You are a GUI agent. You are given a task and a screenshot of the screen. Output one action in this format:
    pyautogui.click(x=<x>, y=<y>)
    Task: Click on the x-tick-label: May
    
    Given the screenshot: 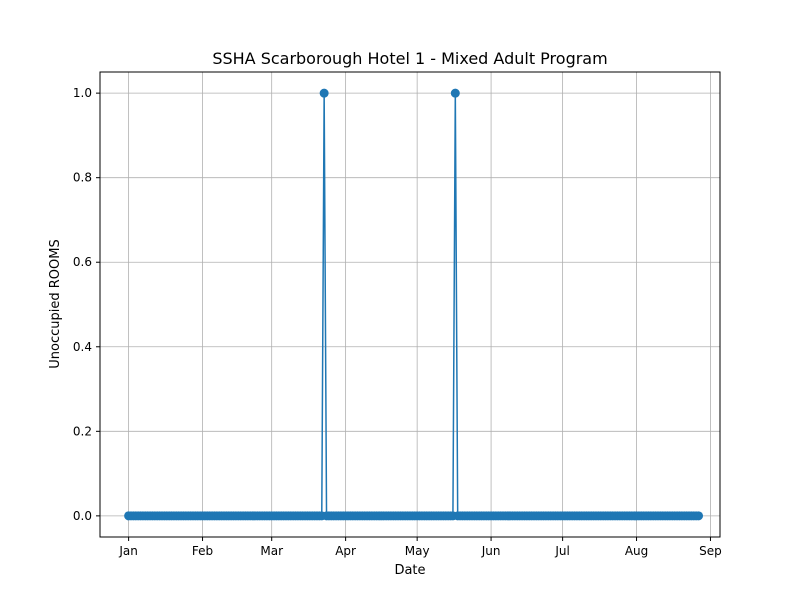 What is the action you would take?
    pyautogui.click(x=417, y=551)
    